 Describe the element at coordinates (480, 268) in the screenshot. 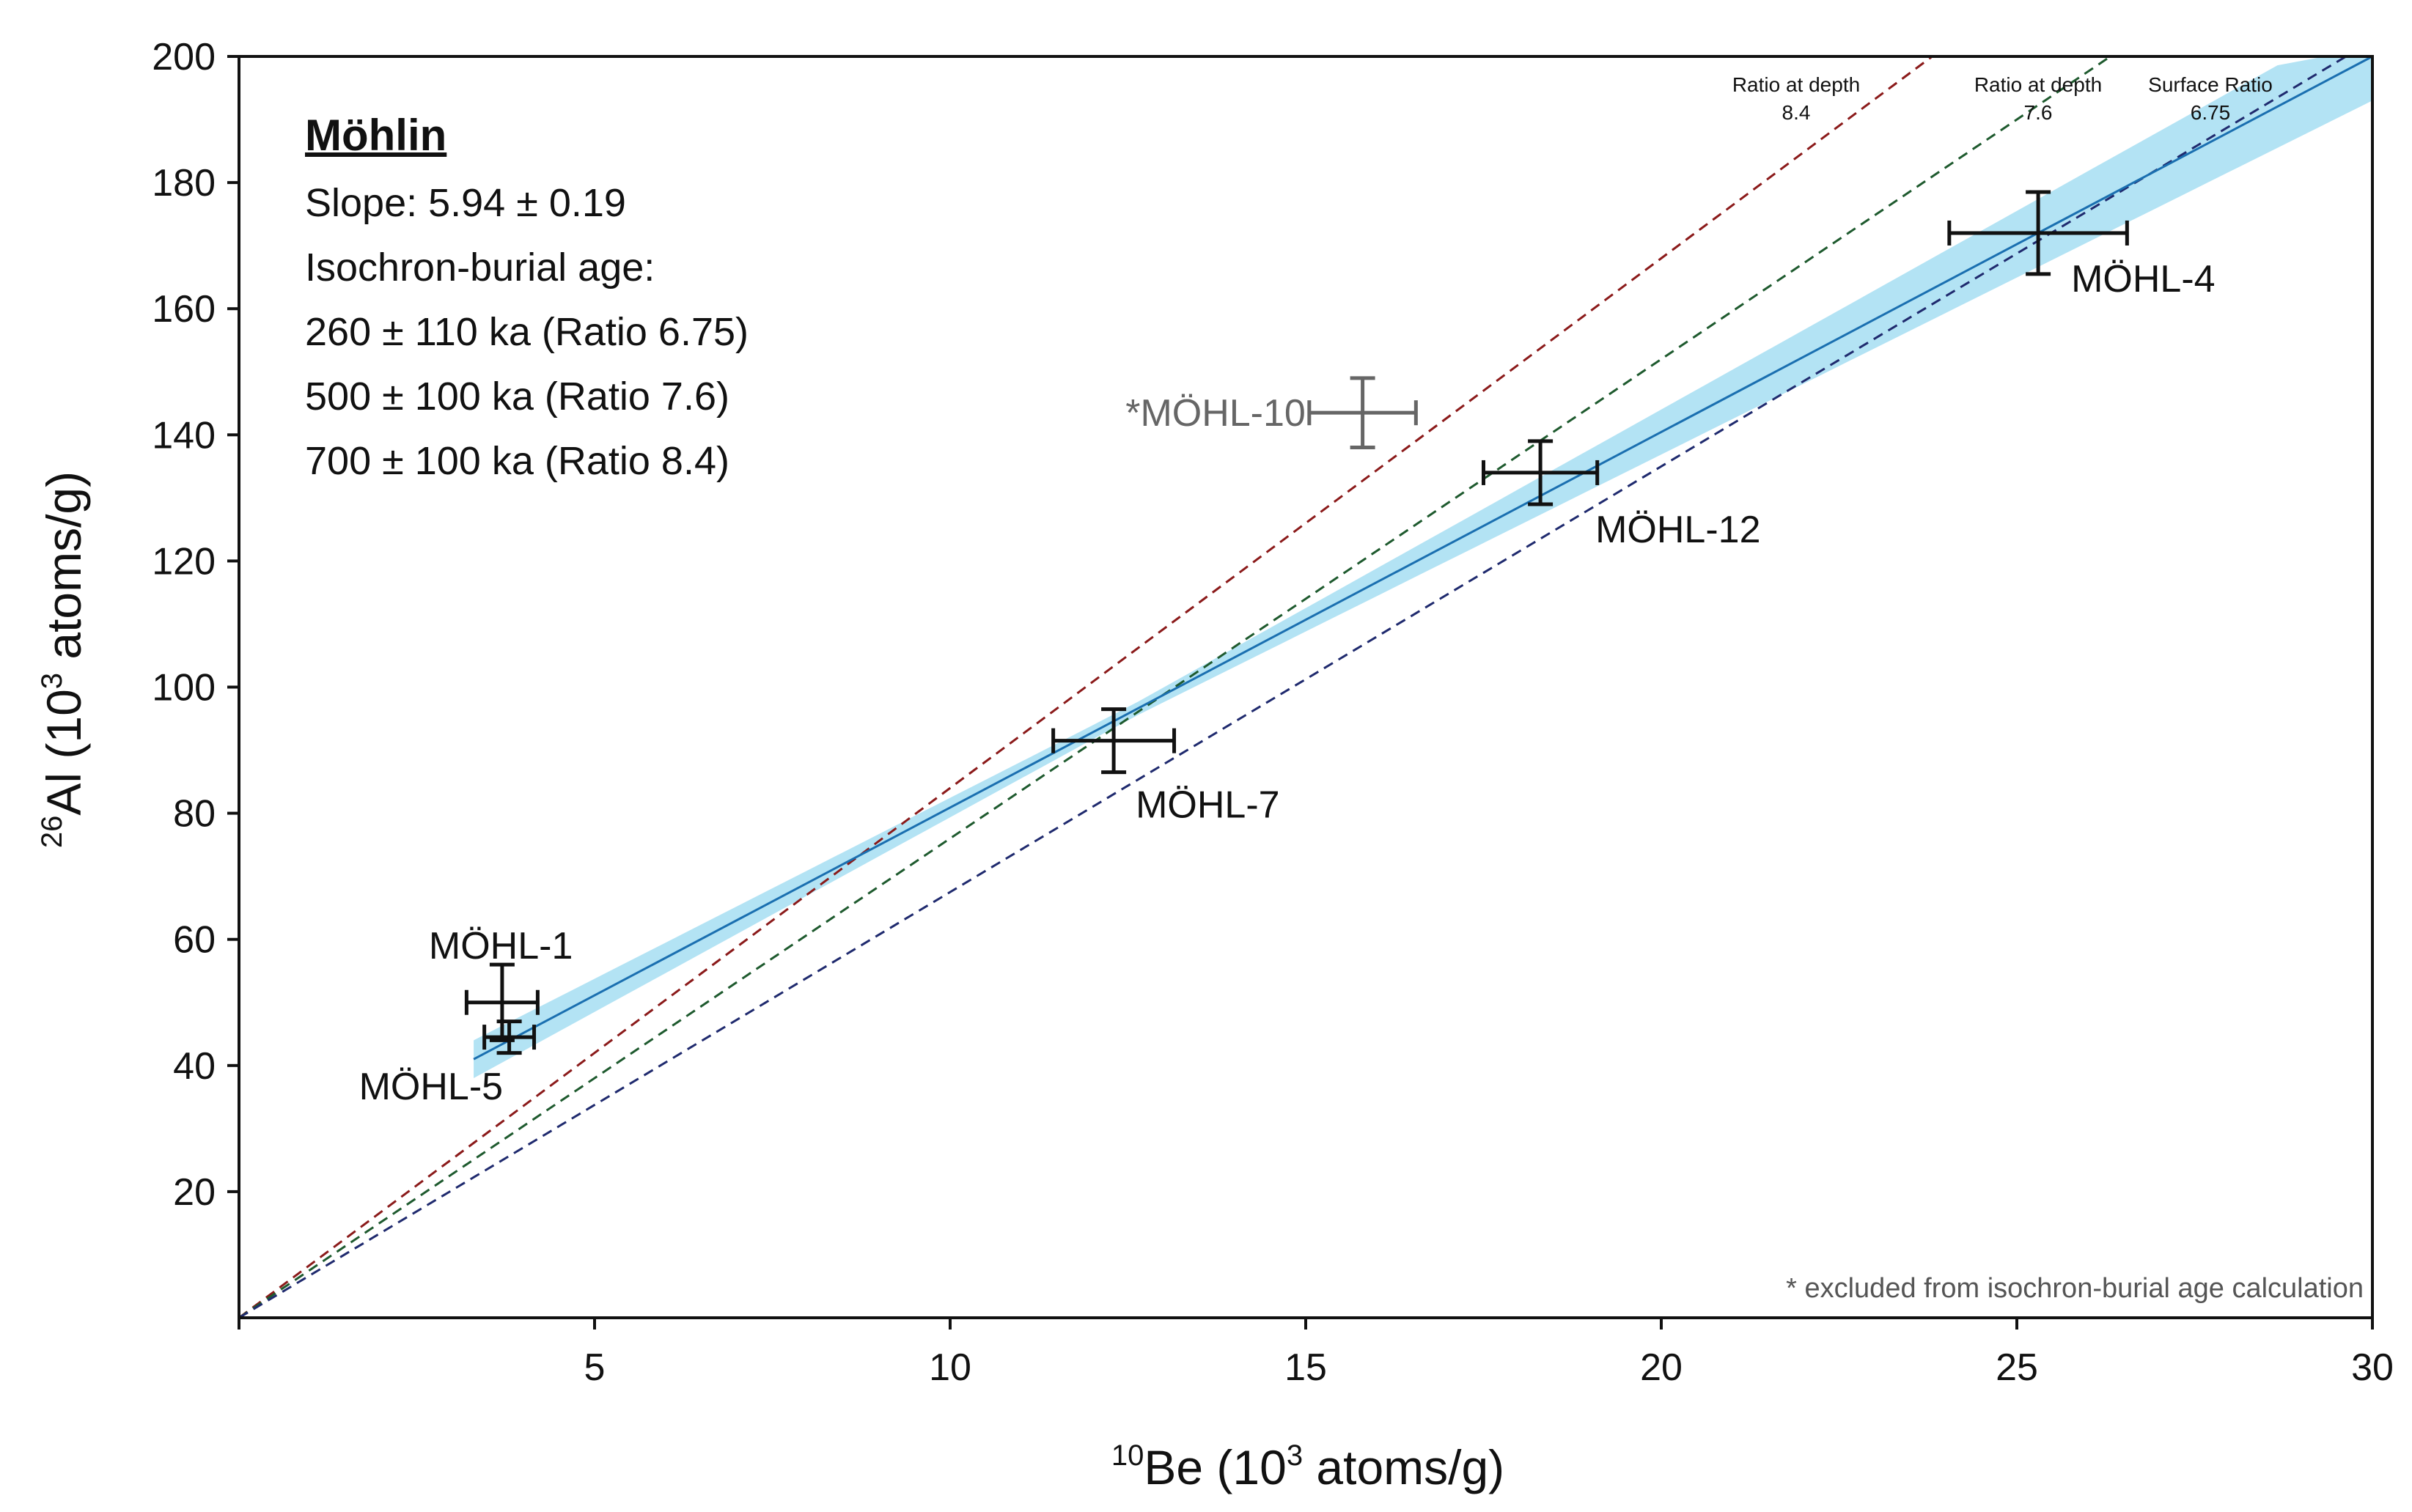

I see `info-age-heading: Isochron-burial age:` at that location.